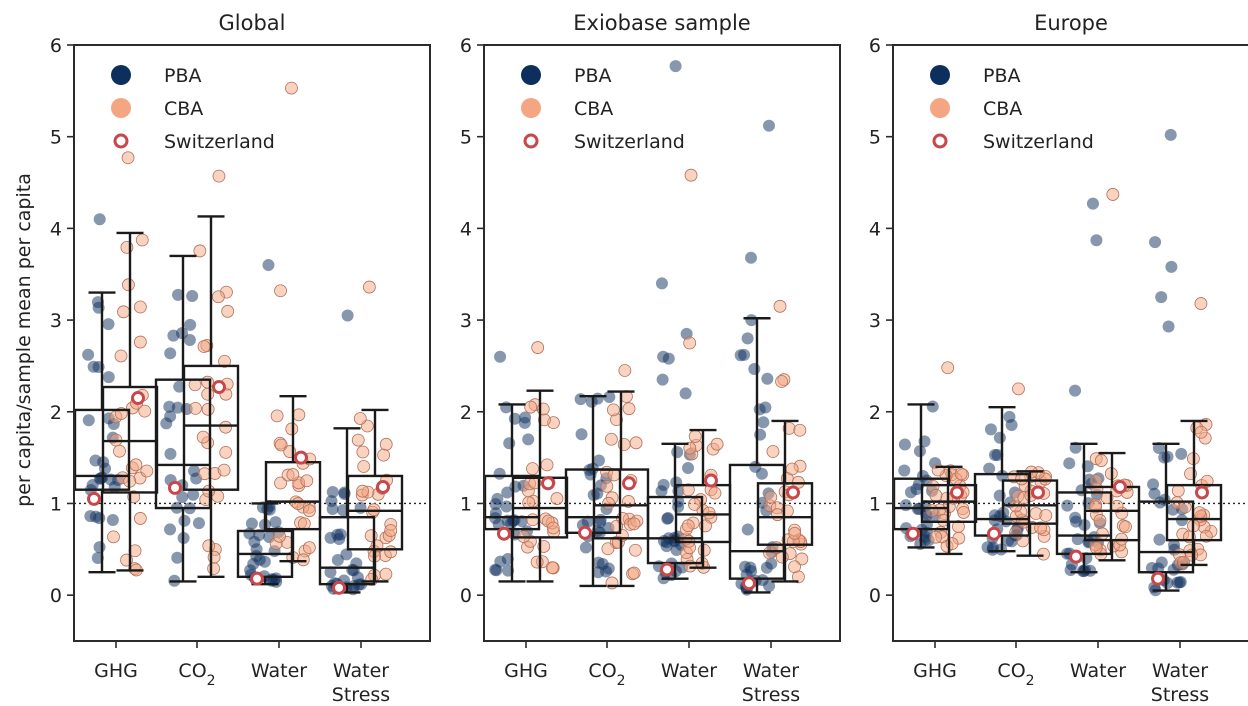 The width and height of the screenshot is (1248, 706). I want to click on box-pba, so click(757, 455).